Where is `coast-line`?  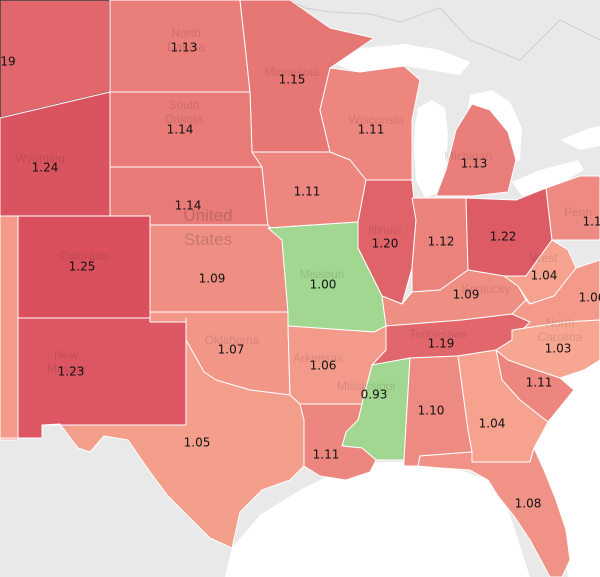 coast-line is located at coordinates (444, 30).